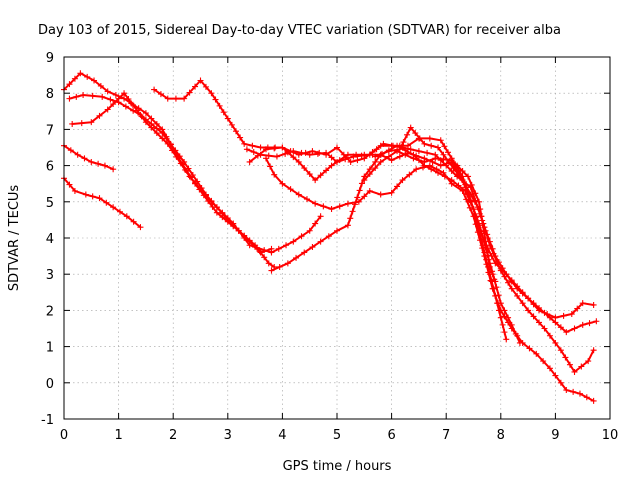 This screenshot has height=480, width=640. Describe the element at coordinates (555, 435) in the screenshot. I see `x-tick-label: 9` at that location.